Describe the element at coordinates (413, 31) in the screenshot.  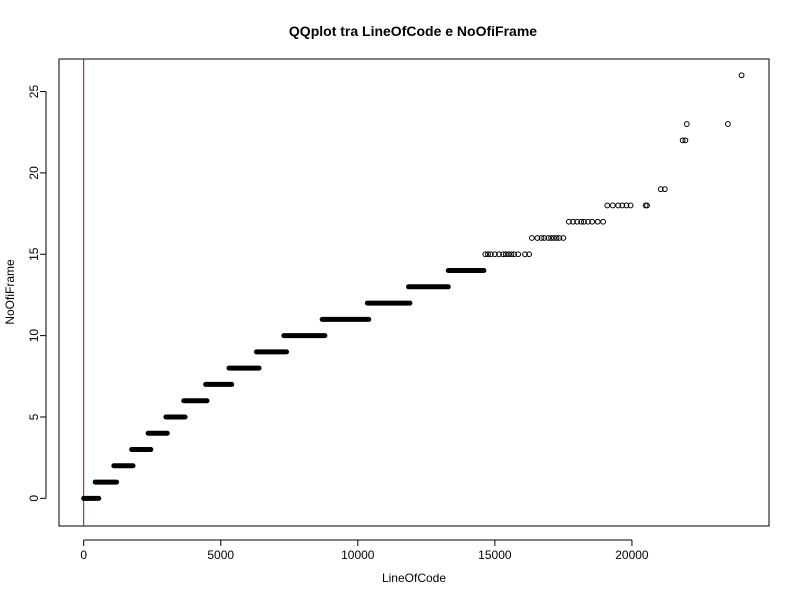
I see `chart-title: QQplot tra LineOfCode e NoOfiFrame` at that location.